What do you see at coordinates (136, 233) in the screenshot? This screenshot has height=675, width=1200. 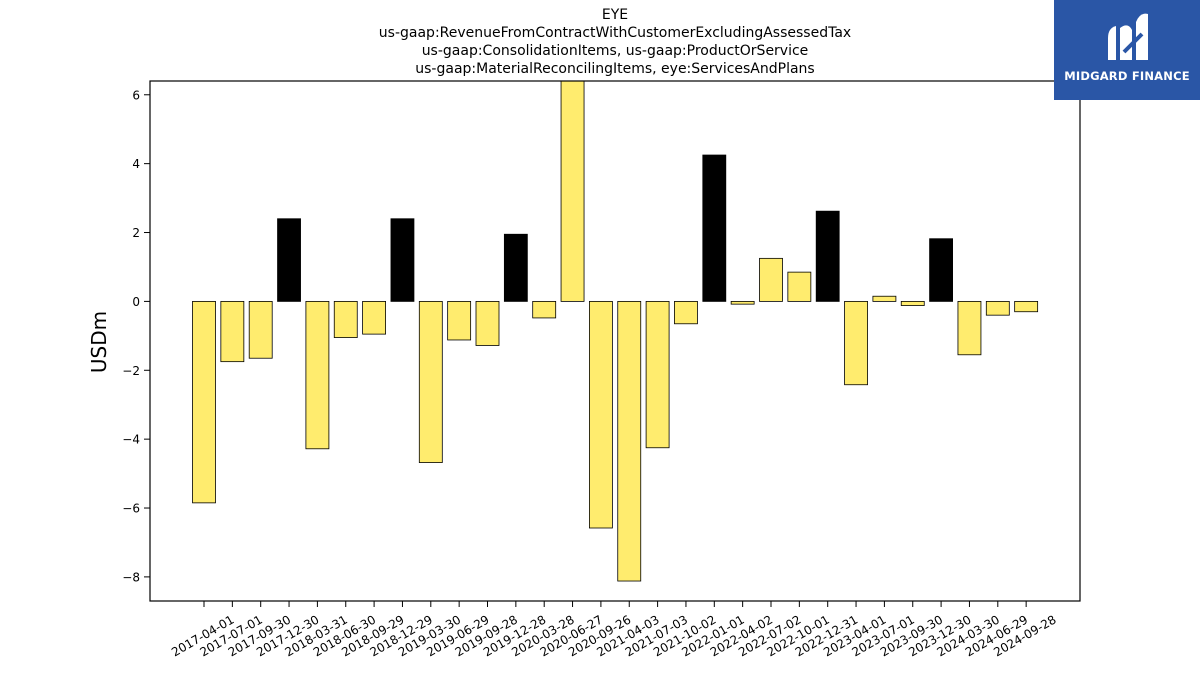 I see `y-tick-label: 2` at bounding box center [136, 233].